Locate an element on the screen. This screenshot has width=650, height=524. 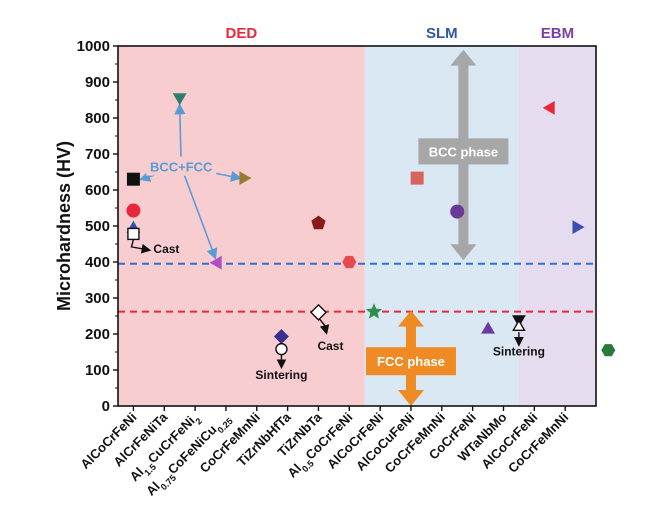
region-label-slm: SLM is located at coordinates (442, 33).